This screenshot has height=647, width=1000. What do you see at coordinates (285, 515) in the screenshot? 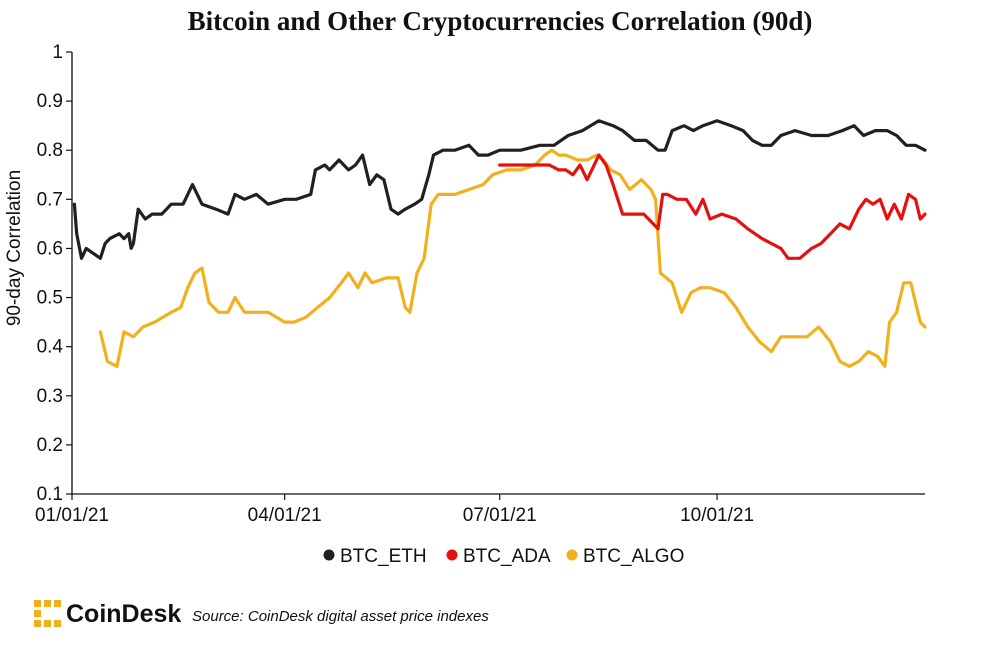
I see `x-tick-label: 04/01/21` at bounding box center [285, 515].